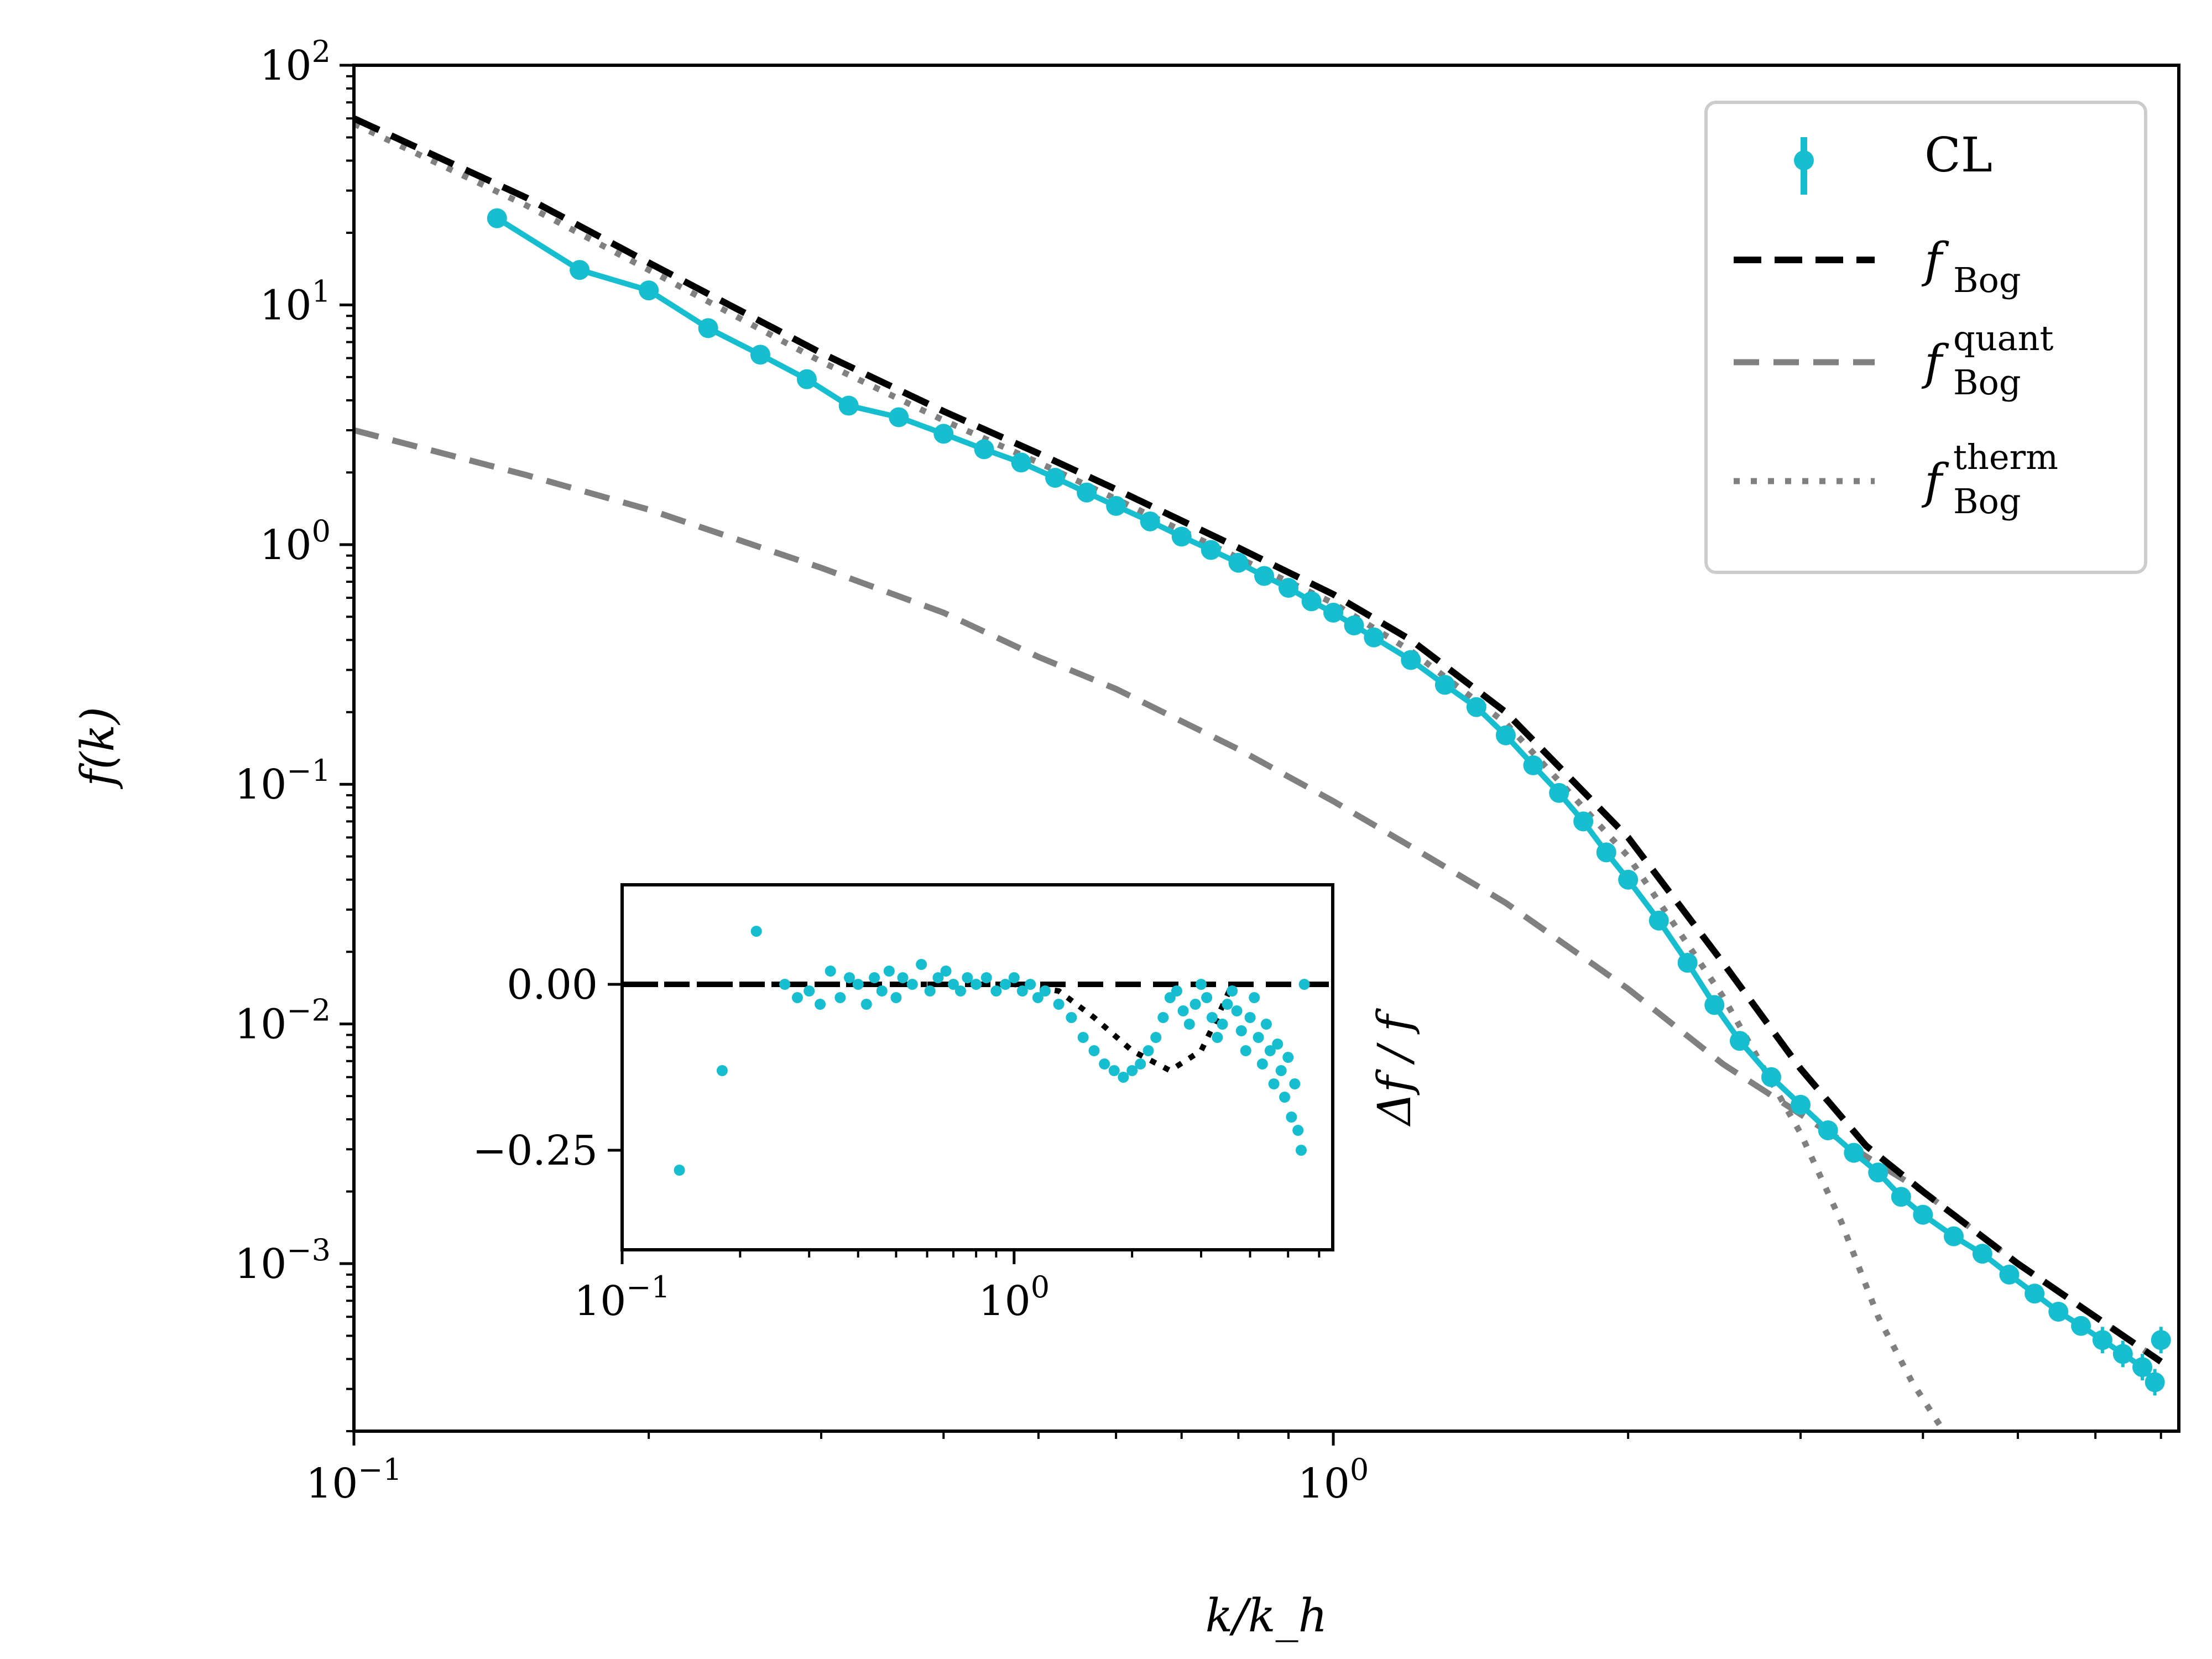  What do you see at coordinates (1041, 1288) in the screenshot?
I see `inset-x-tick-label-exp: 0` at bounding box center [1041, 1288].